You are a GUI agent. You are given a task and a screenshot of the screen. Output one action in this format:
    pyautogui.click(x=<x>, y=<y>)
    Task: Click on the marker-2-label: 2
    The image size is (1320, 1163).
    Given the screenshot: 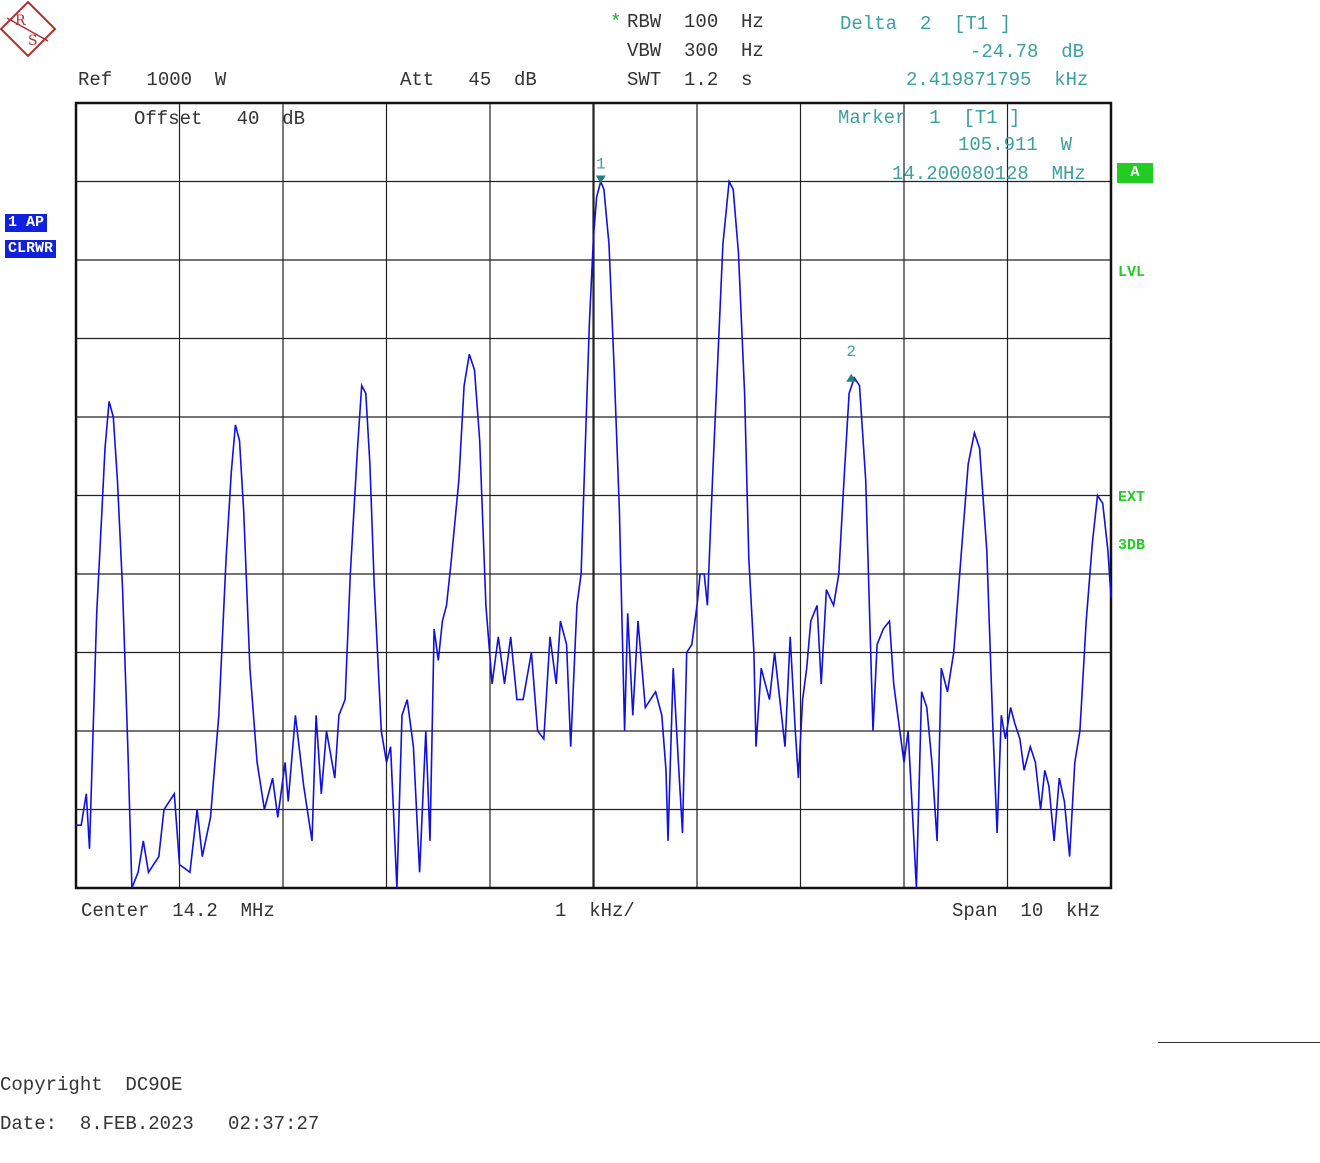 What is the action you would take?
    pyautogui.click(x=851, y=352)
    